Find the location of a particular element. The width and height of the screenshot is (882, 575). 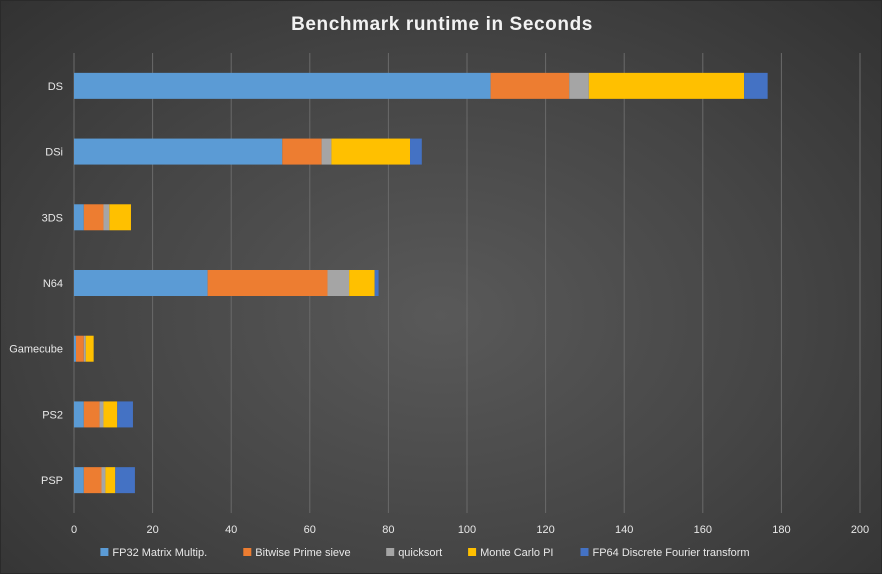

legend-label: FP32 Matrix Multip. is located at coordinates (159, 553).